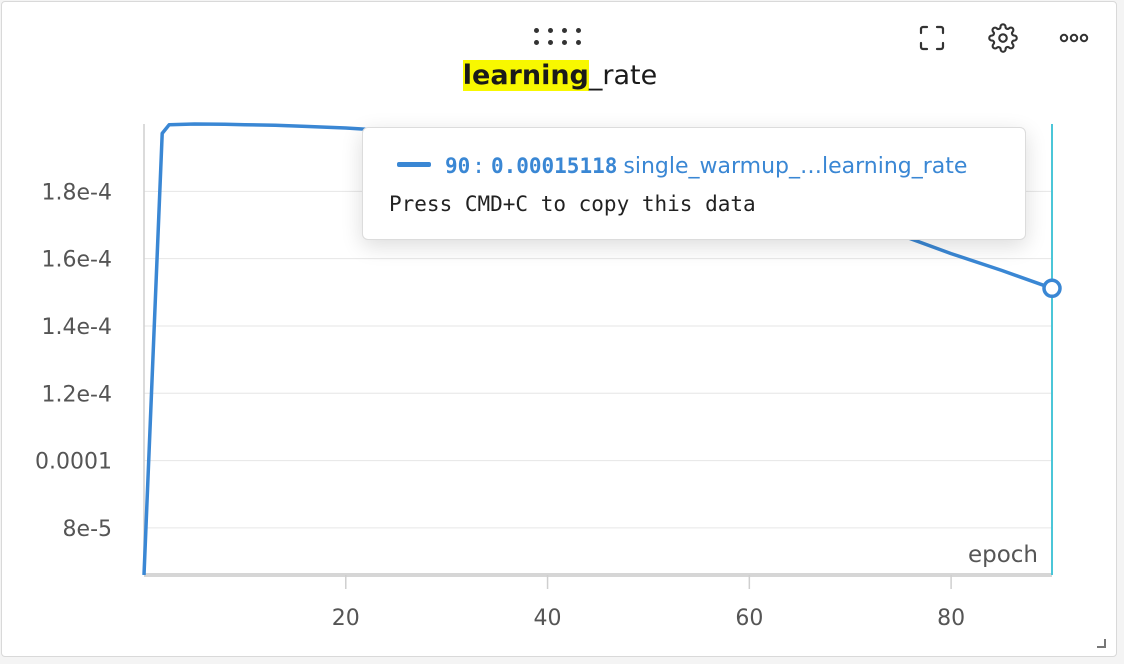 The height and width of the screenshot is (664, 1124). What do you see at coordinates (749, 618) in the screenshot?
I see `x-tick-label: 60` at bounding box center [749, 618].